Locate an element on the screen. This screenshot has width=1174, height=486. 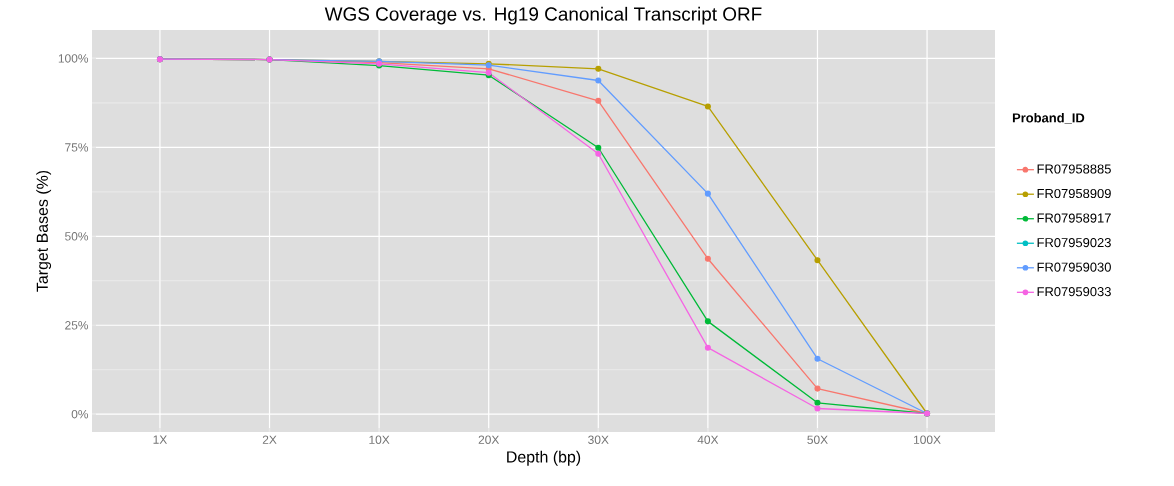
x-tick-label: 10X is located at coordinates (379, 439).